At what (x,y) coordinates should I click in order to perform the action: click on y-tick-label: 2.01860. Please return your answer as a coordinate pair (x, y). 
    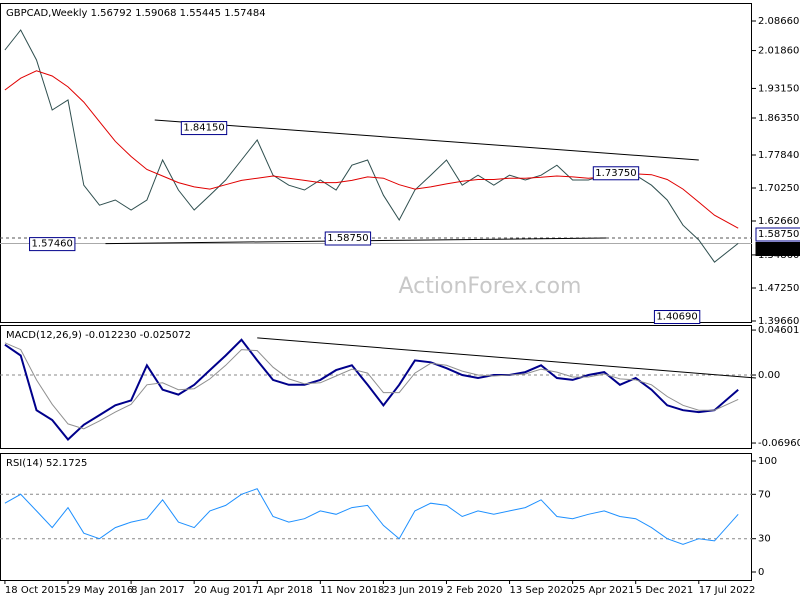
    Looking at the image, I should click on (778, 51).